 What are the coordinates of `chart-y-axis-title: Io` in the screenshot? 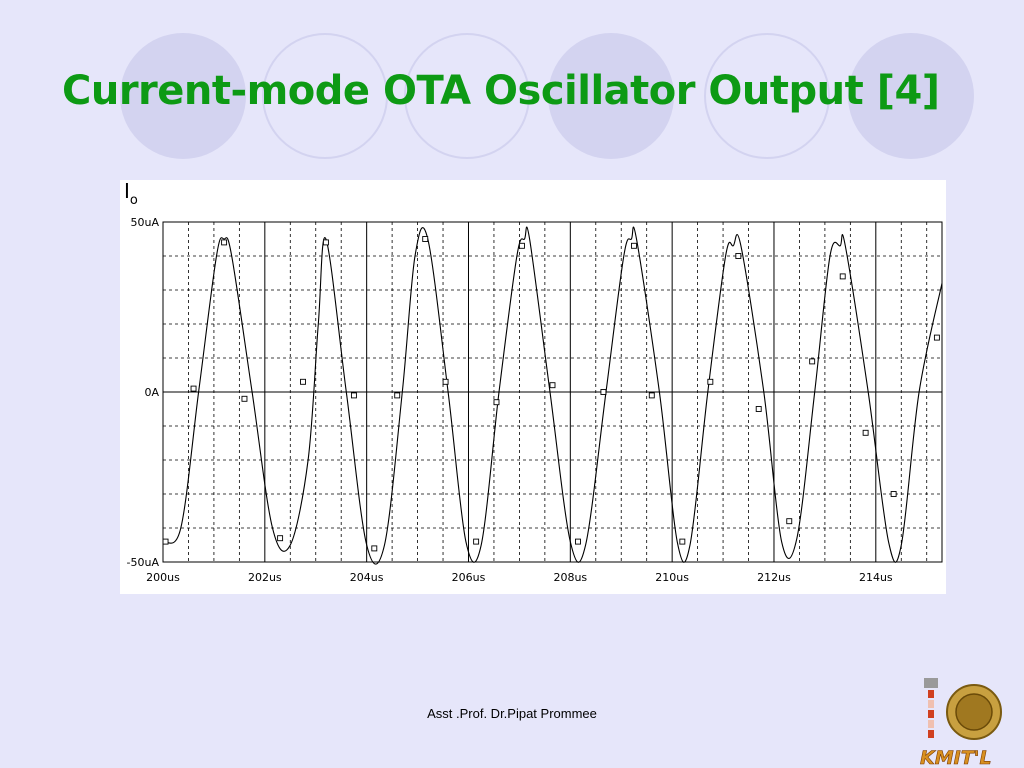 It's located at (131, 194).